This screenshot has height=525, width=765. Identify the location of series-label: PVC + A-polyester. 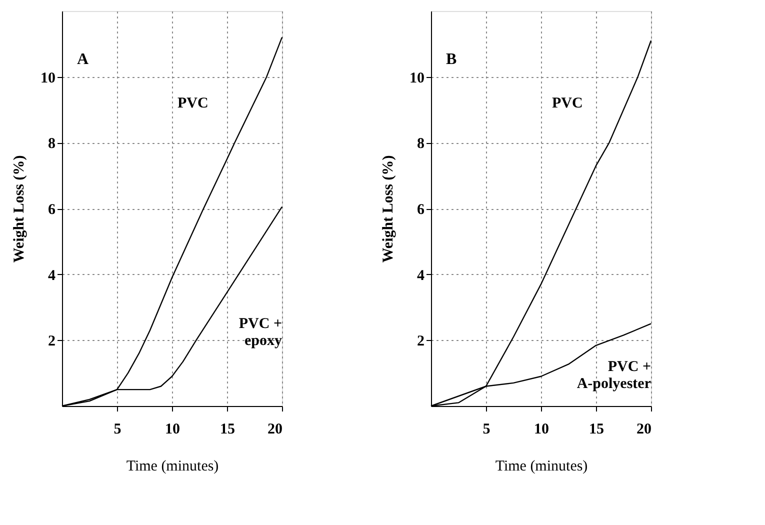
(614, 375).